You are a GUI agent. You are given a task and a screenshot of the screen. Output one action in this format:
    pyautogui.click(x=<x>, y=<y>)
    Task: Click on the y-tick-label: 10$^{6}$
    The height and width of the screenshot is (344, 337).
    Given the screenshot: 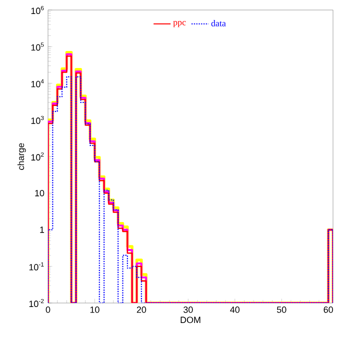 What is the action you would take?
    pyautogui.click(x=37, y=10)
    